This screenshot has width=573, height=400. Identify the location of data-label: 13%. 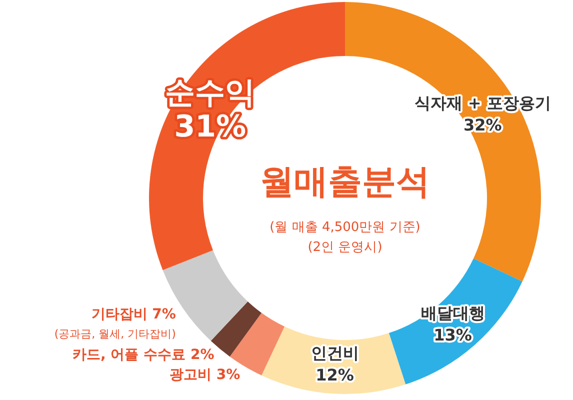
(453, 334).